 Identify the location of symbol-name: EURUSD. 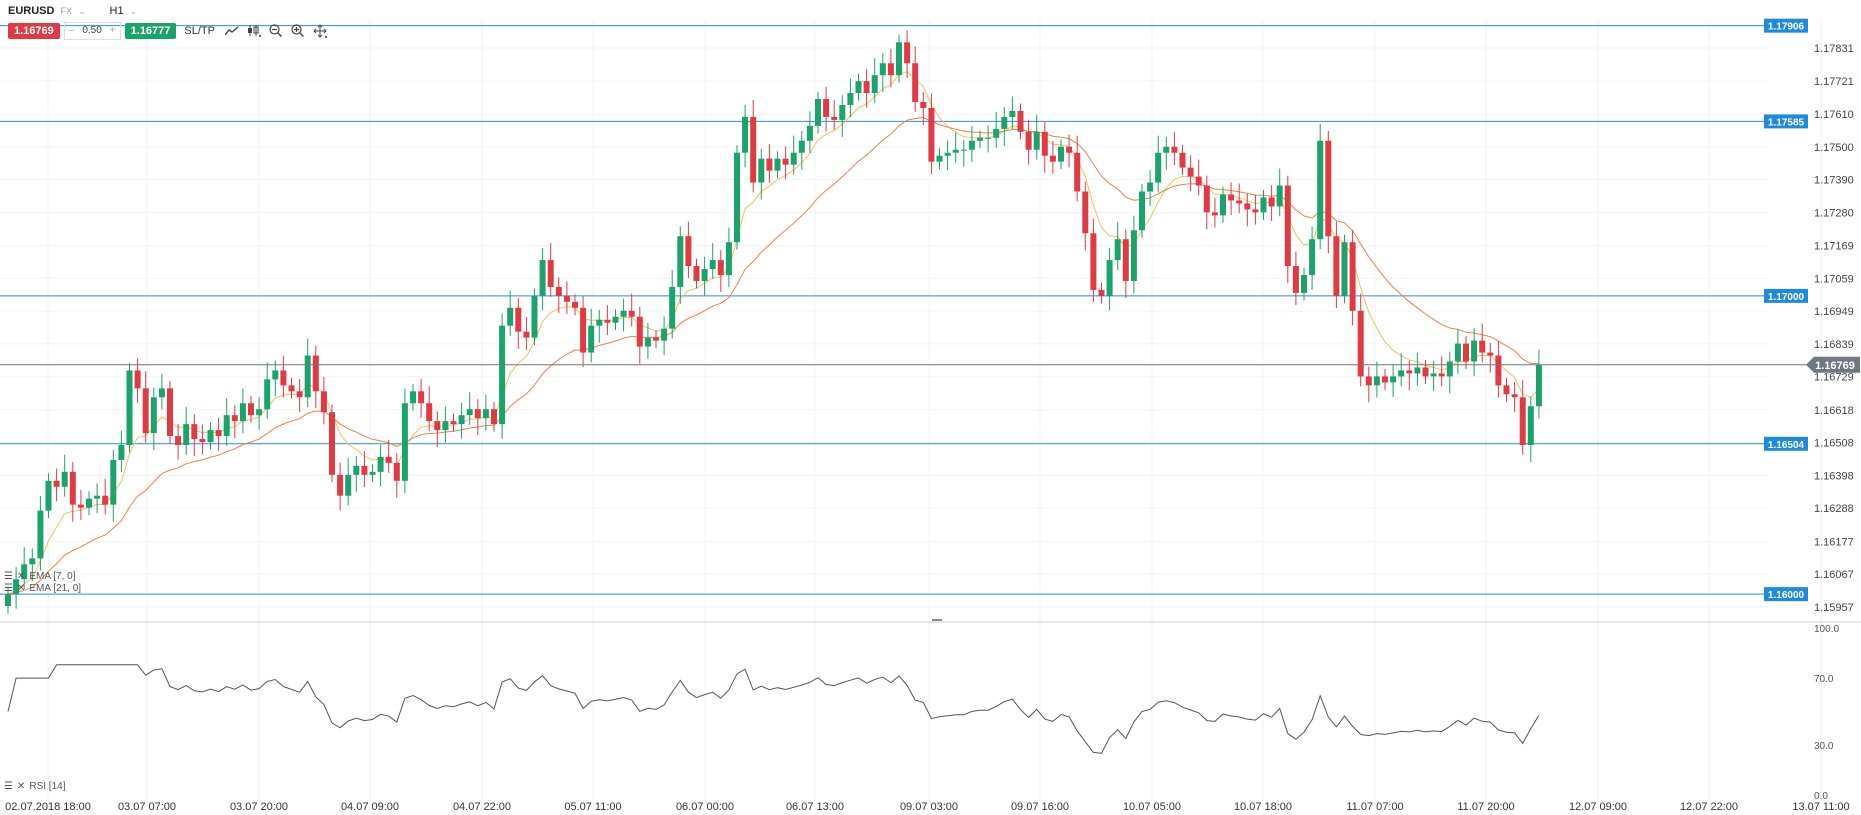
(31, 11).